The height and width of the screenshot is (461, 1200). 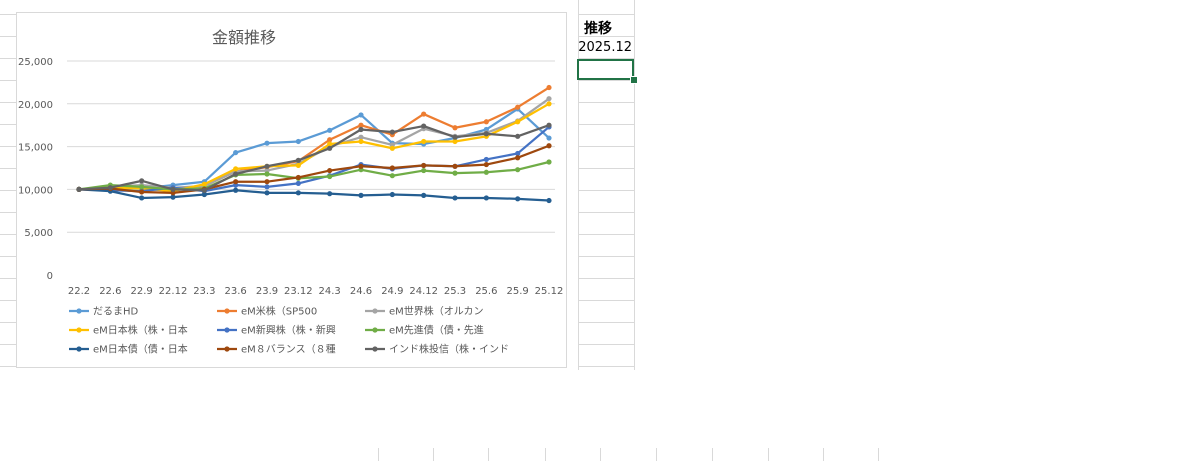 I want to click on x-tick-label: 24.6, so click(x=361, y=291).